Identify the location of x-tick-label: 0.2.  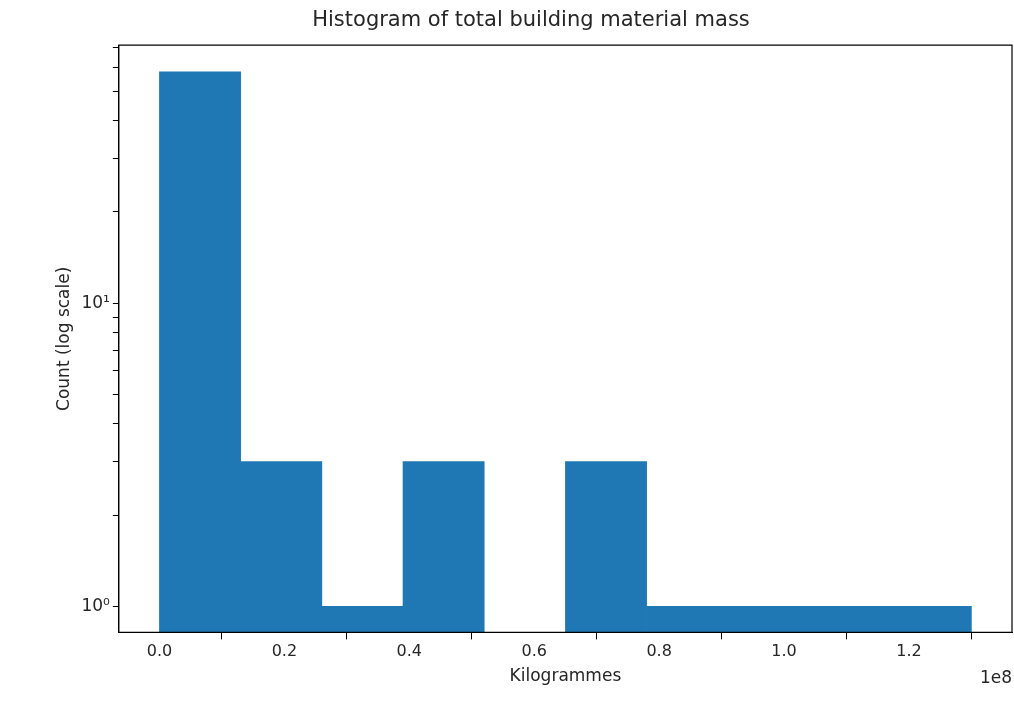
(284, 651).